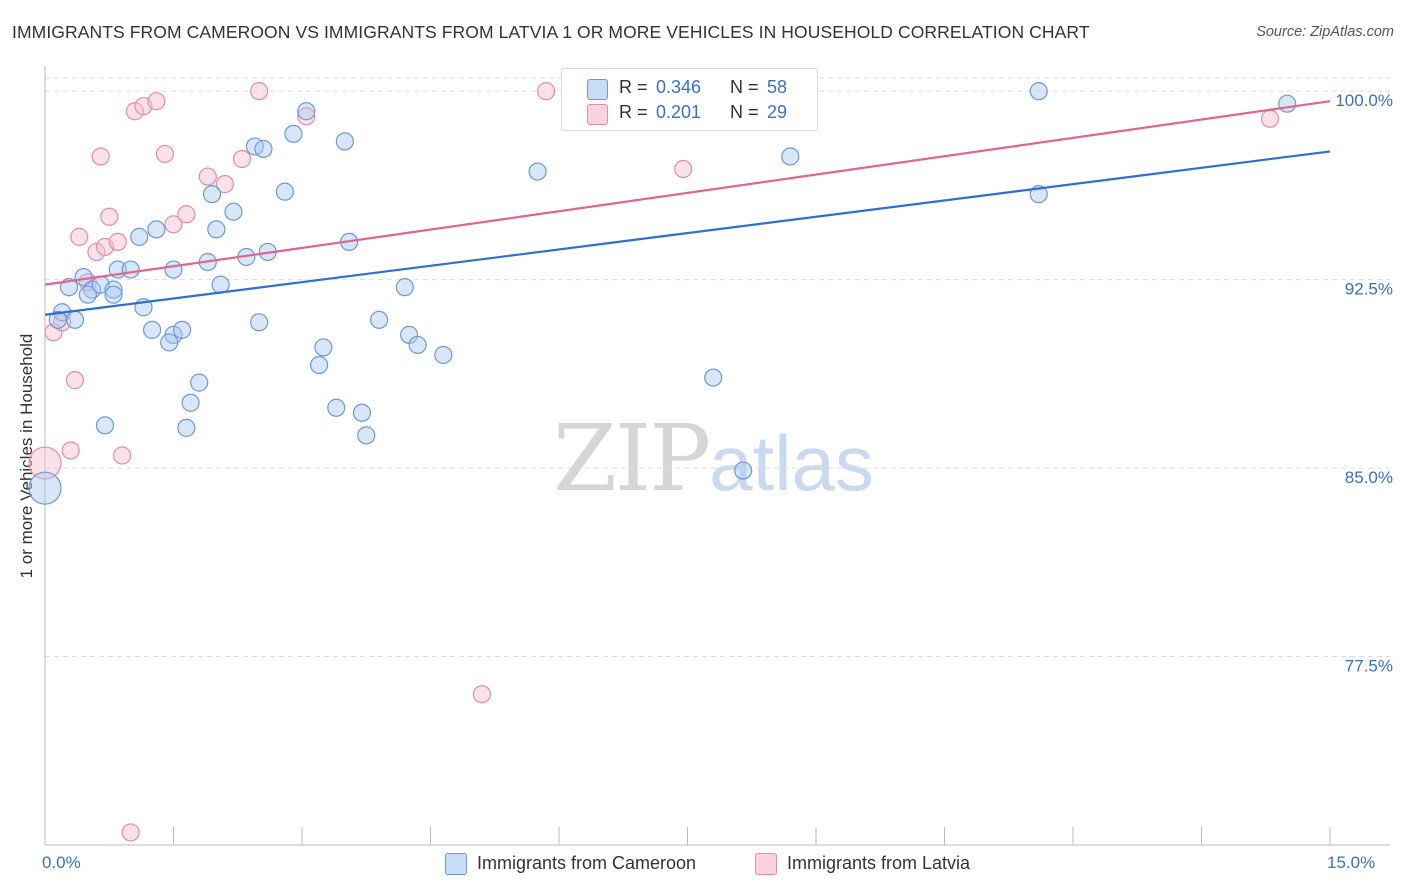 The image size is (1406, 892). I want to click on y-tick-label: 85.0%, so click(1369, 477).